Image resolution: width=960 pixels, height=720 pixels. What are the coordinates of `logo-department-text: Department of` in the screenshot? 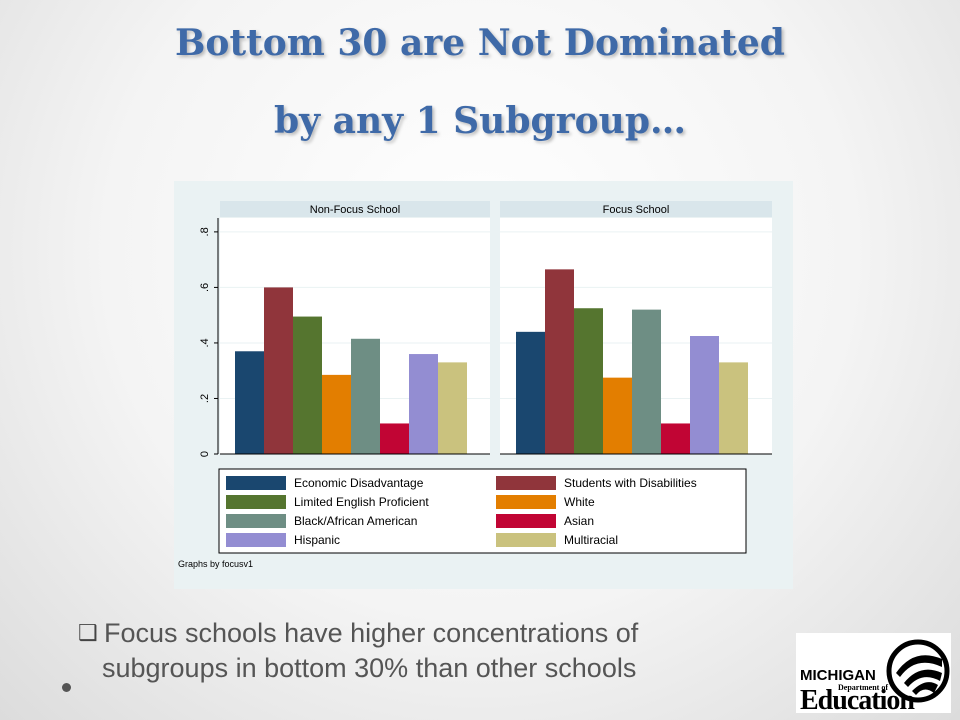 It's located at (863, 687).